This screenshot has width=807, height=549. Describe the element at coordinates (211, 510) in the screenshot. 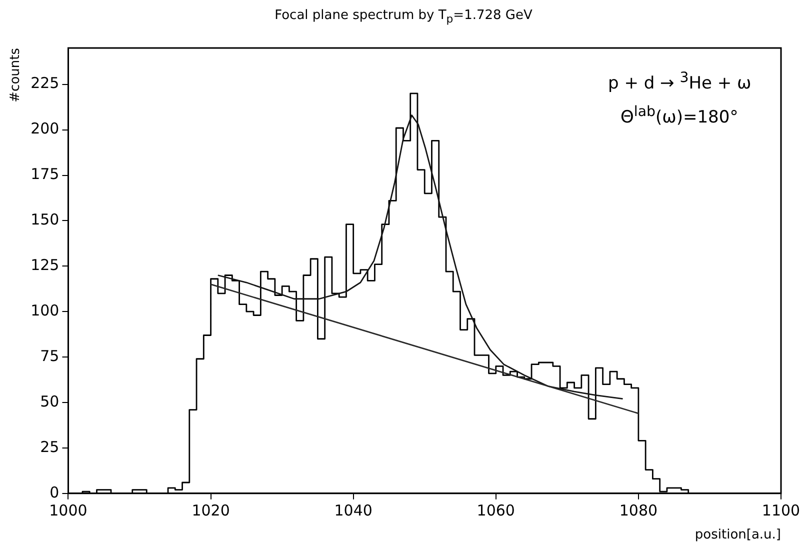

I see `x-tick-label: 1020` at that location.